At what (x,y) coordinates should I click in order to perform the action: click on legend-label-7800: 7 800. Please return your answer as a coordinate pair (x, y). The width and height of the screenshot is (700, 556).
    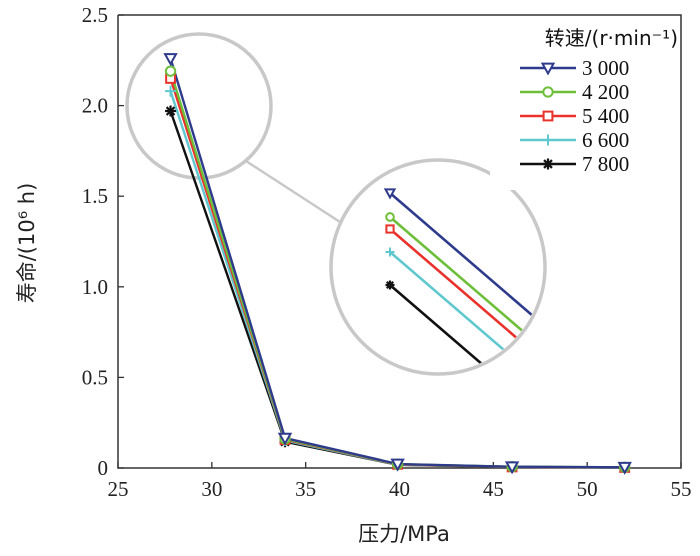
    Looking at the image, I should click on (605, 164).